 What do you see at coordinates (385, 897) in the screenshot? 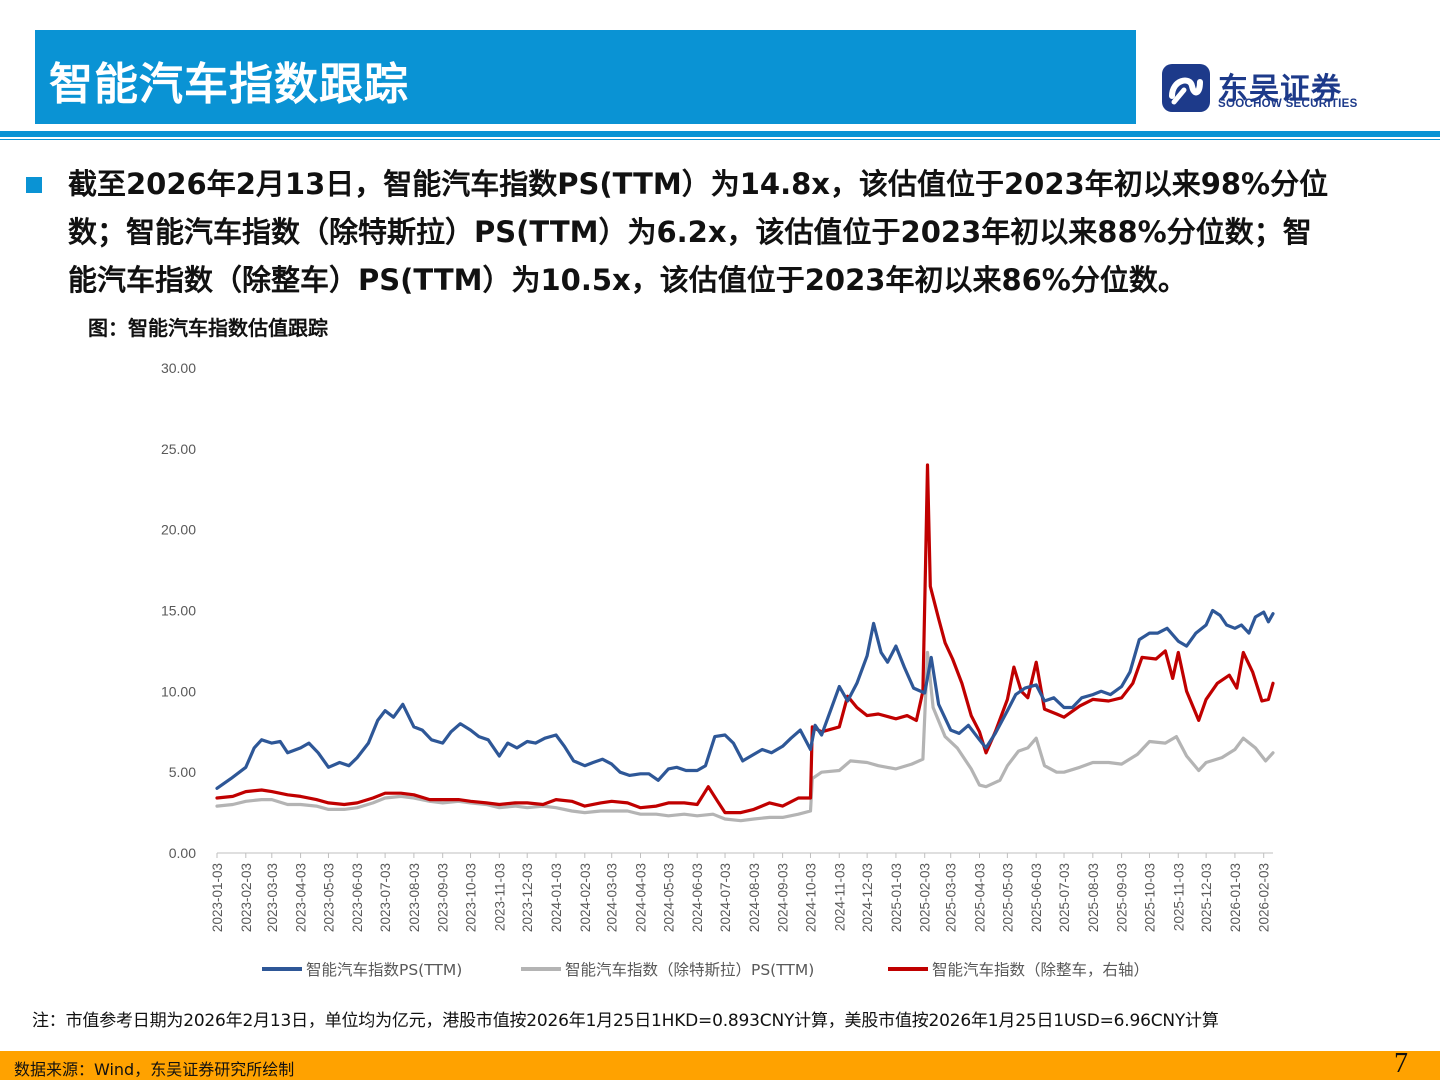
I see `x-tick-label: 2023-07-03` at bounding box center [385, 897].